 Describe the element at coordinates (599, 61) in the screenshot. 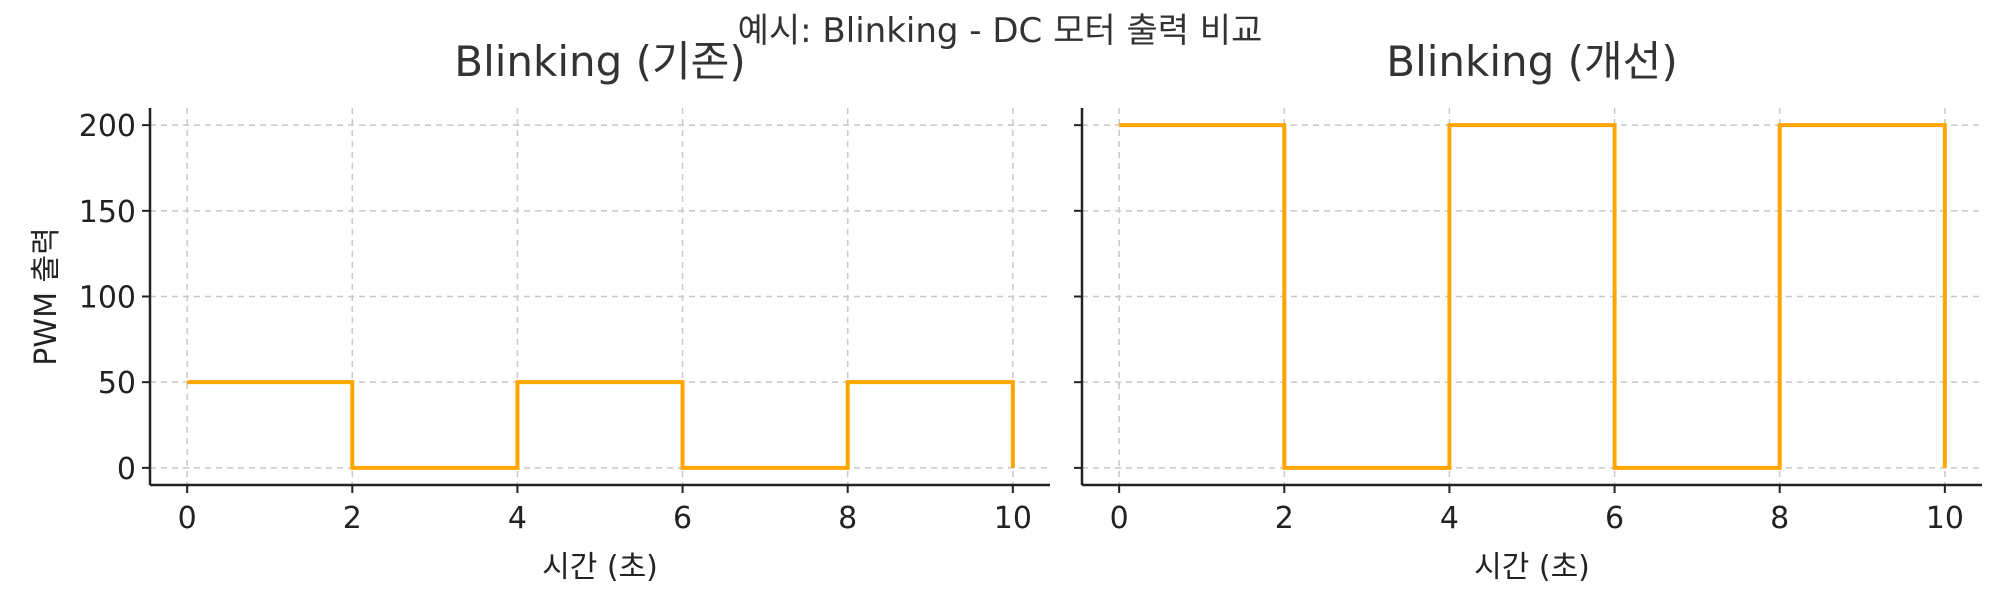

I see `chart-title-left: Blinking (기존)` at that location.